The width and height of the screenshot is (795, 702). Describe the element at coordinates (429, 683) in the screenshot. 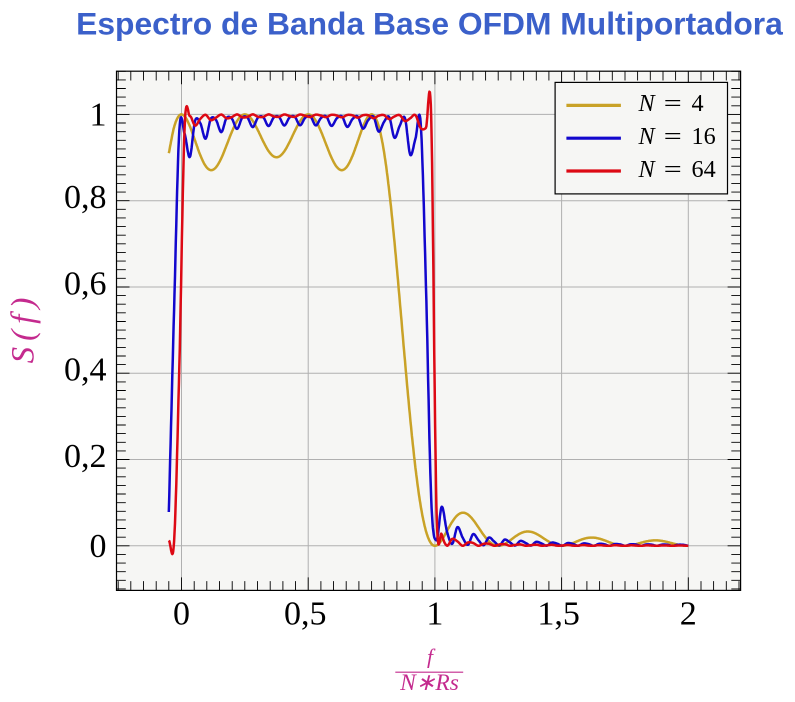

I see `svg-text: N∗Rs` at that location.